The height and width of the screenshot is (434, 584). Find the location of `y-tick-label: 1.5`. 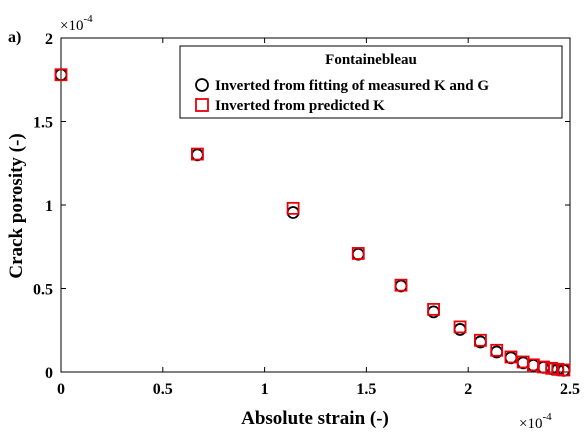

y-tick-label: 1.5 is located at coordinates (43, 123).